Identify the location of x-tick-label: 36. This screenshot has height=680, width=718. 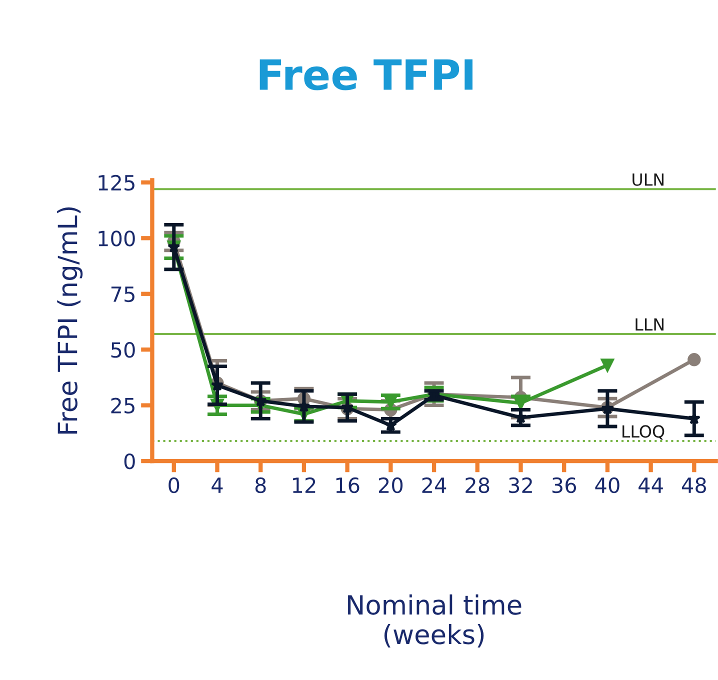
(564, 485).